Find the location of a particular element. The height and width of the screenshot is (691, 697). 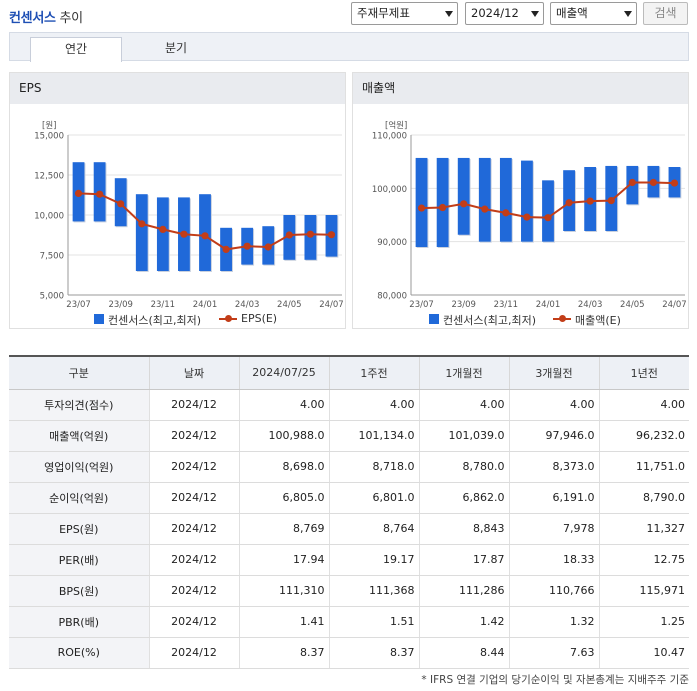

table-row: ROE(%) 2024/12 8.37 8.37 8.44 7.63 10.47 is located at coordinates (349, 653).